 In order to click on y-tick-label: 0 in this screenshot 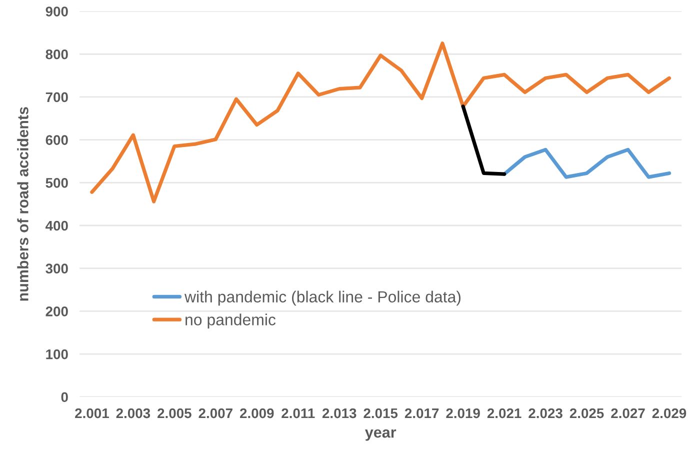, I will do `click(64, 397)`.